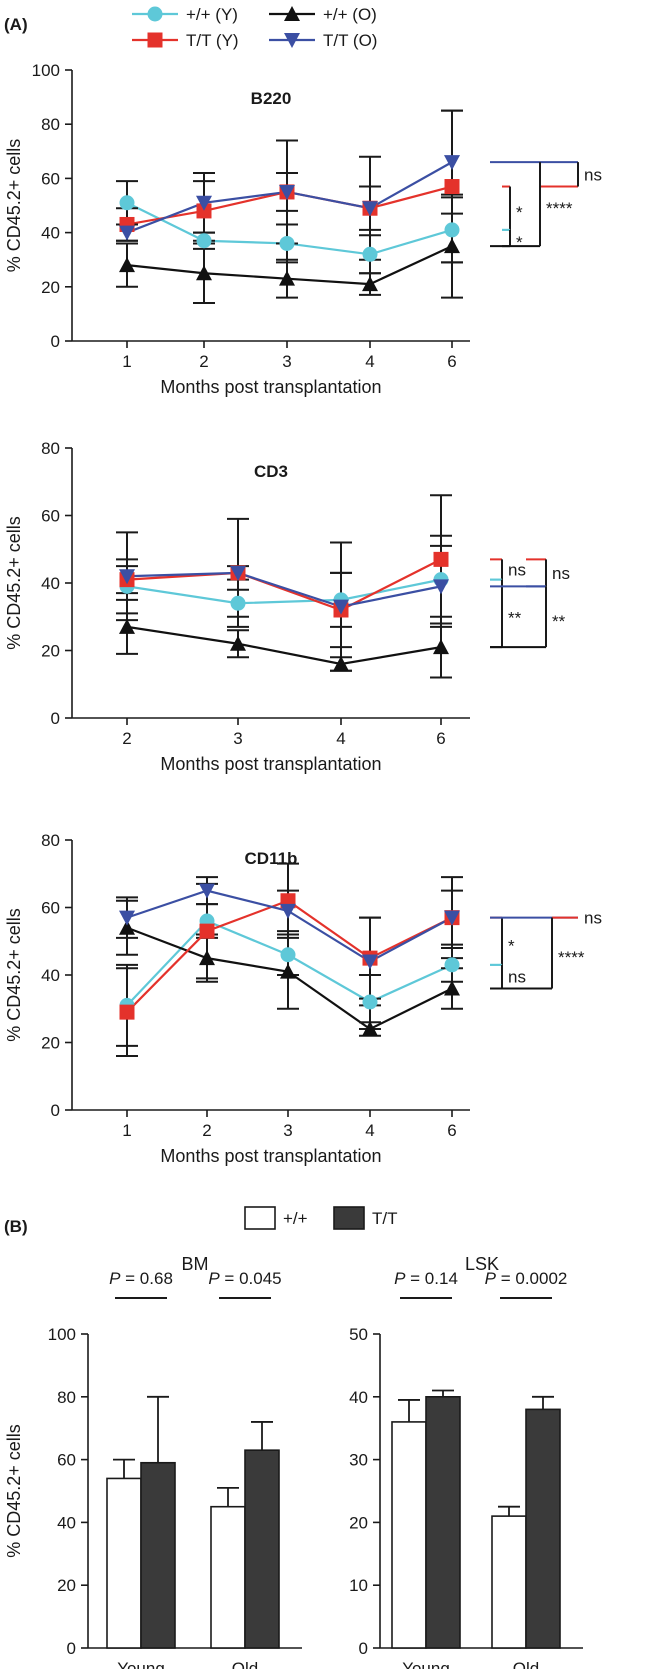  Describe the element at coordinates (321, 1218) in the screenshot. I see `legend-b: +/+ T/T` at that location.